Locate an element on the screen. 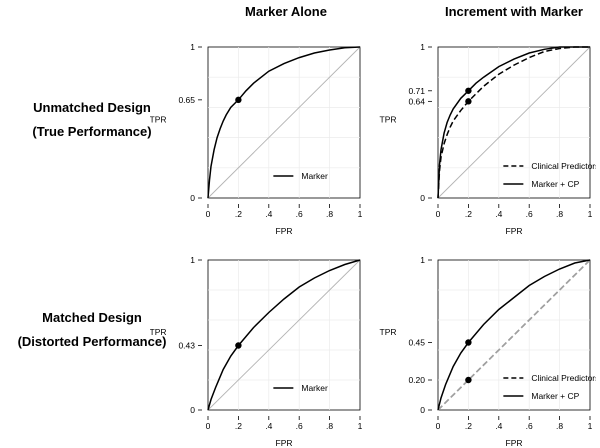 The height and width of the screenshot is (448, 600). y-tick-label: 0.64 is located at coordinates (416, 101).